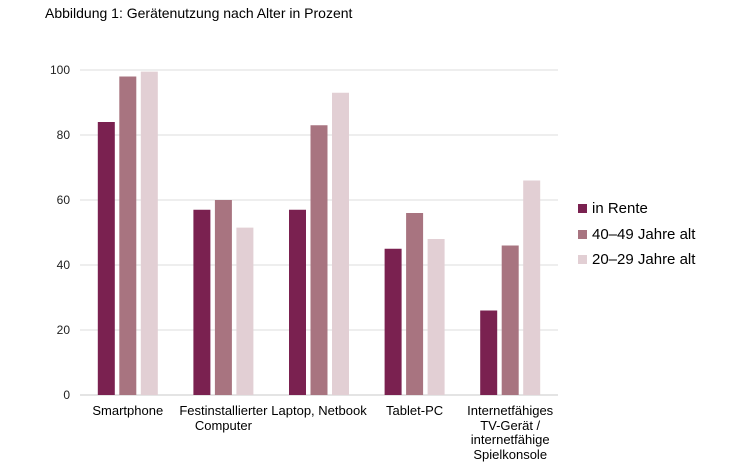  I want to click on x-tick-label-line: Spielkonsole, so click(510, 454).